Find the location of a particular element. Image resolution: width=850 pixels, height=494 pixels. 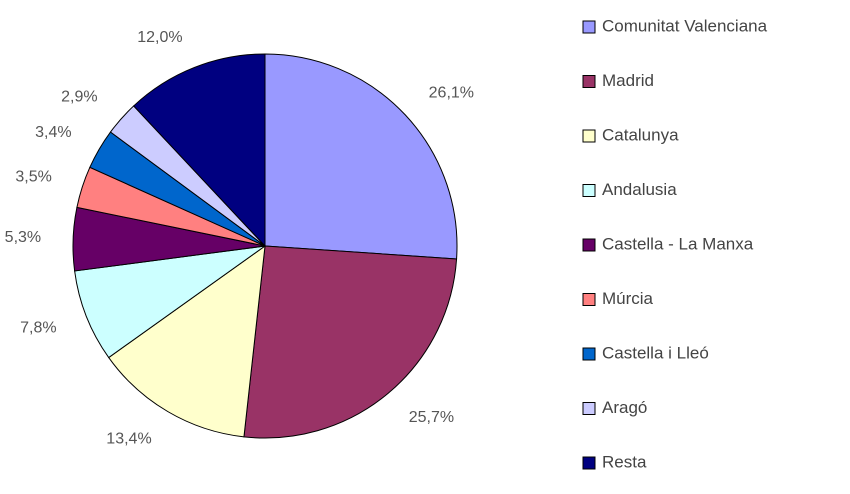

legend-label: Andalusia is located at coordinates (639, 189).